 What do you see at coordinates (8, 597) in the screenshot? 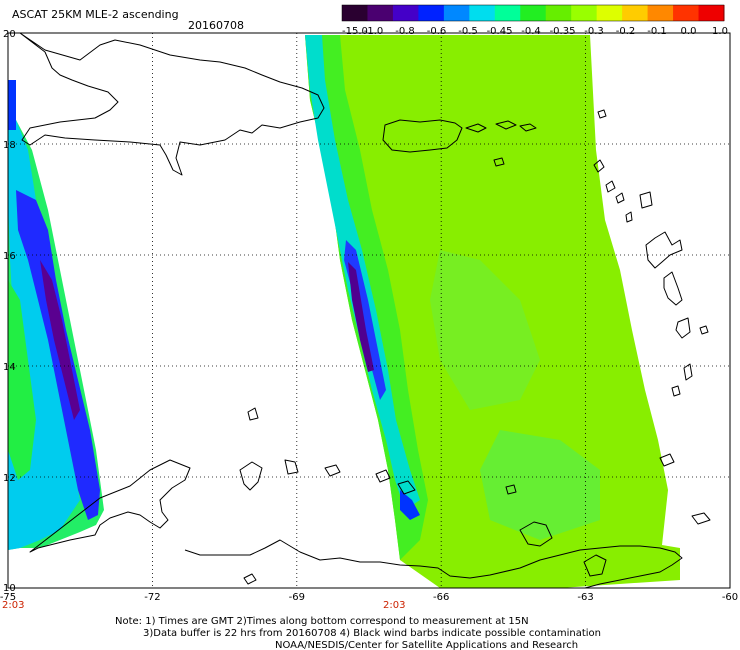
I see `lon-label: -75` at bounding box center [8, 597].